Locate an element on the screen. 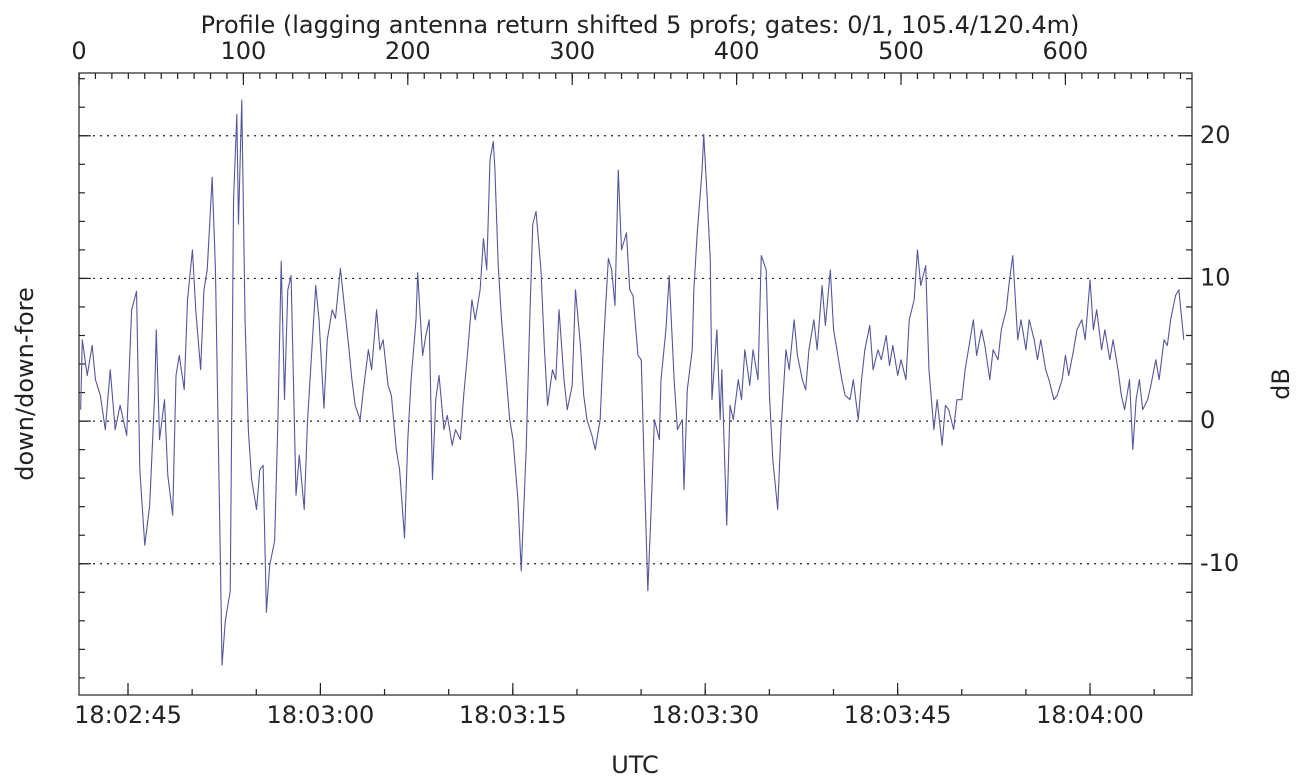  x2-tick-label: 18:03:00 is located at coordinates (321, 715).